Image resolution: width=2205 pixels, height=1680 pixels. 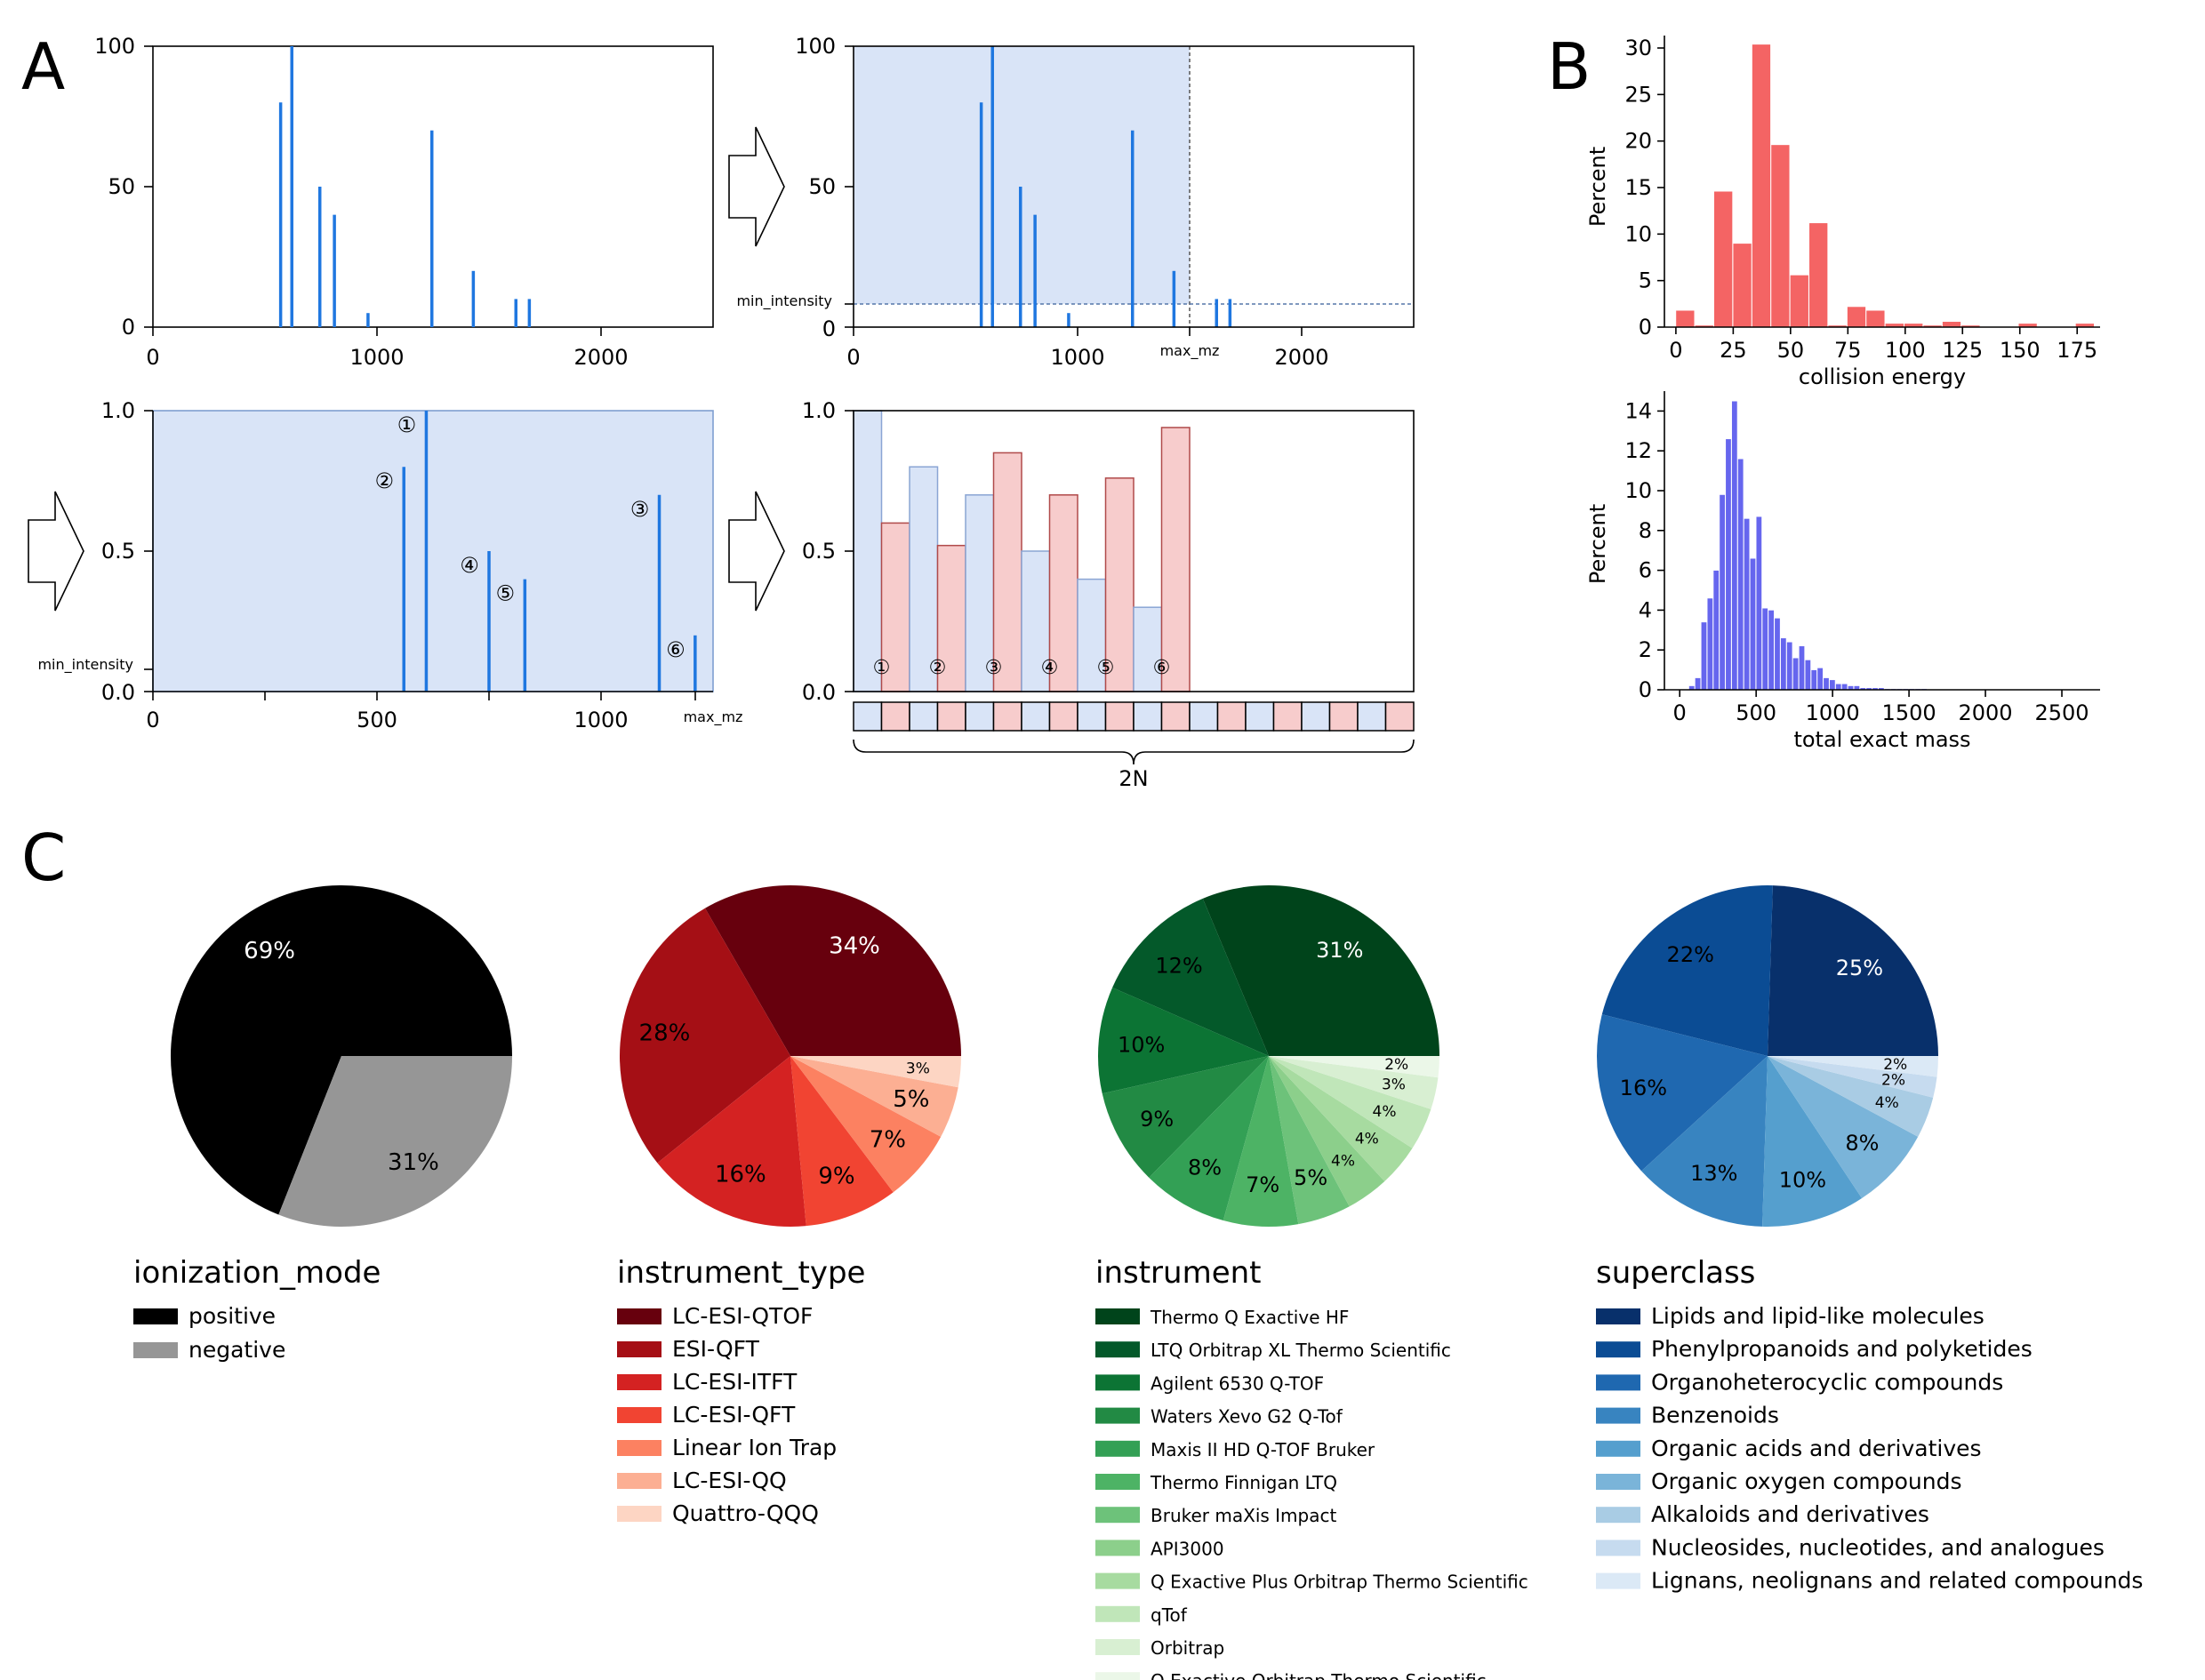 What do you see at coordinates (819, 692) in the screenshot?
I see `vector-y-tick-0: 0.0` at bounding box center [819, 692].